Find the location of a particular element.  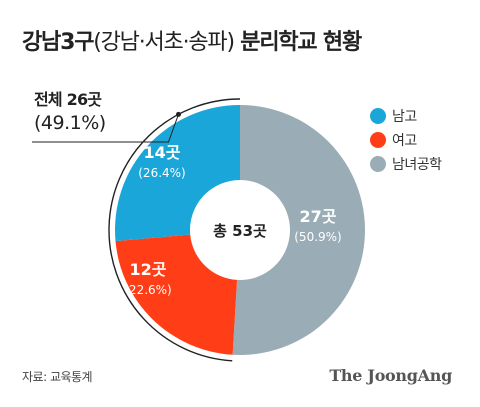

legend-swatch-coed is located at coordinates (378, 164).